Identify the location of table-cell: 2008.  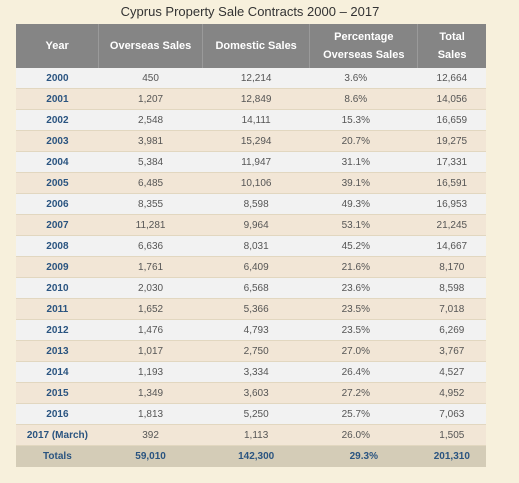
(57, 246).